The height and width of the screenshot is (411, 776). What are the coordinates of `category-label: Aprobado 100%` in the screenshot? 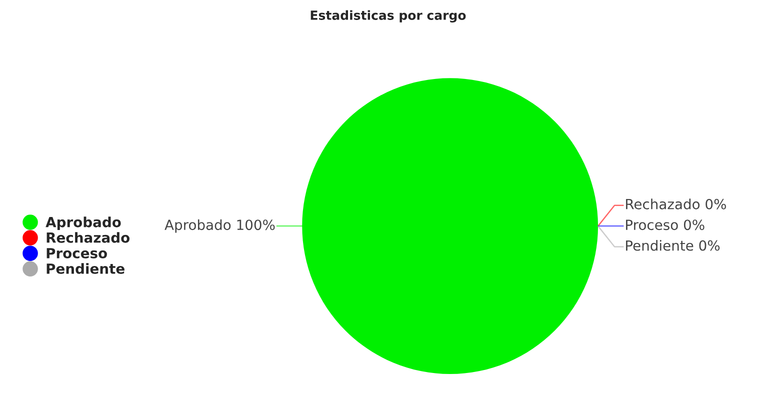 It's located at (219, 226).